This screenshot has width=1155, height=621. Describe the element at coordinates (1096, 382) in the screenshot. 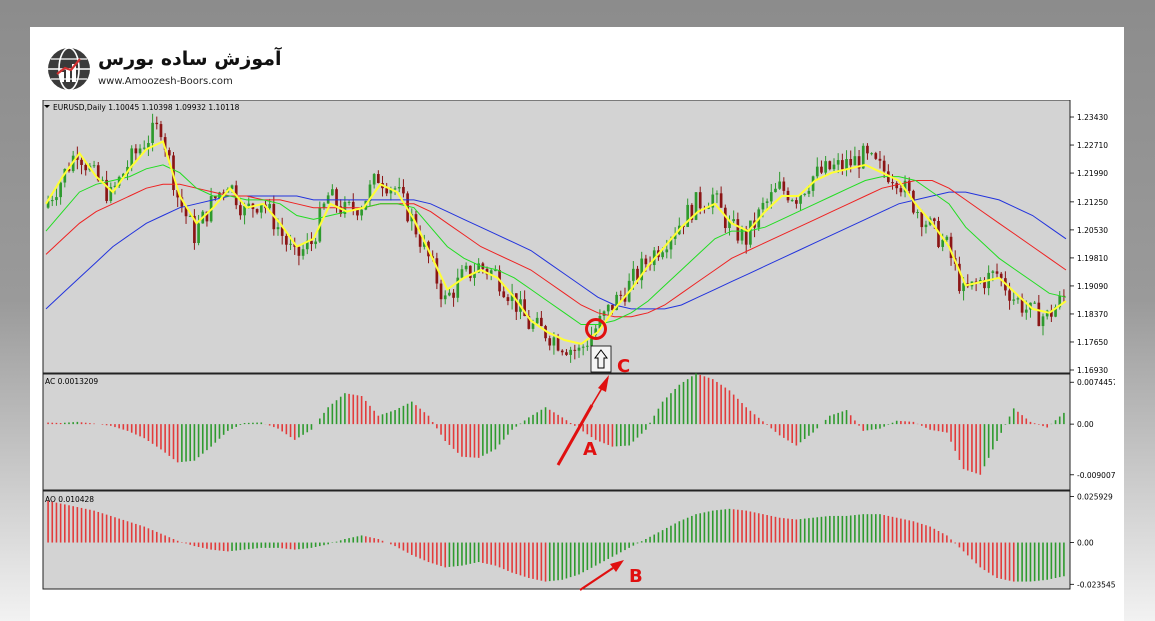

I see `ac-tick-label: 0.0074457` at that location.